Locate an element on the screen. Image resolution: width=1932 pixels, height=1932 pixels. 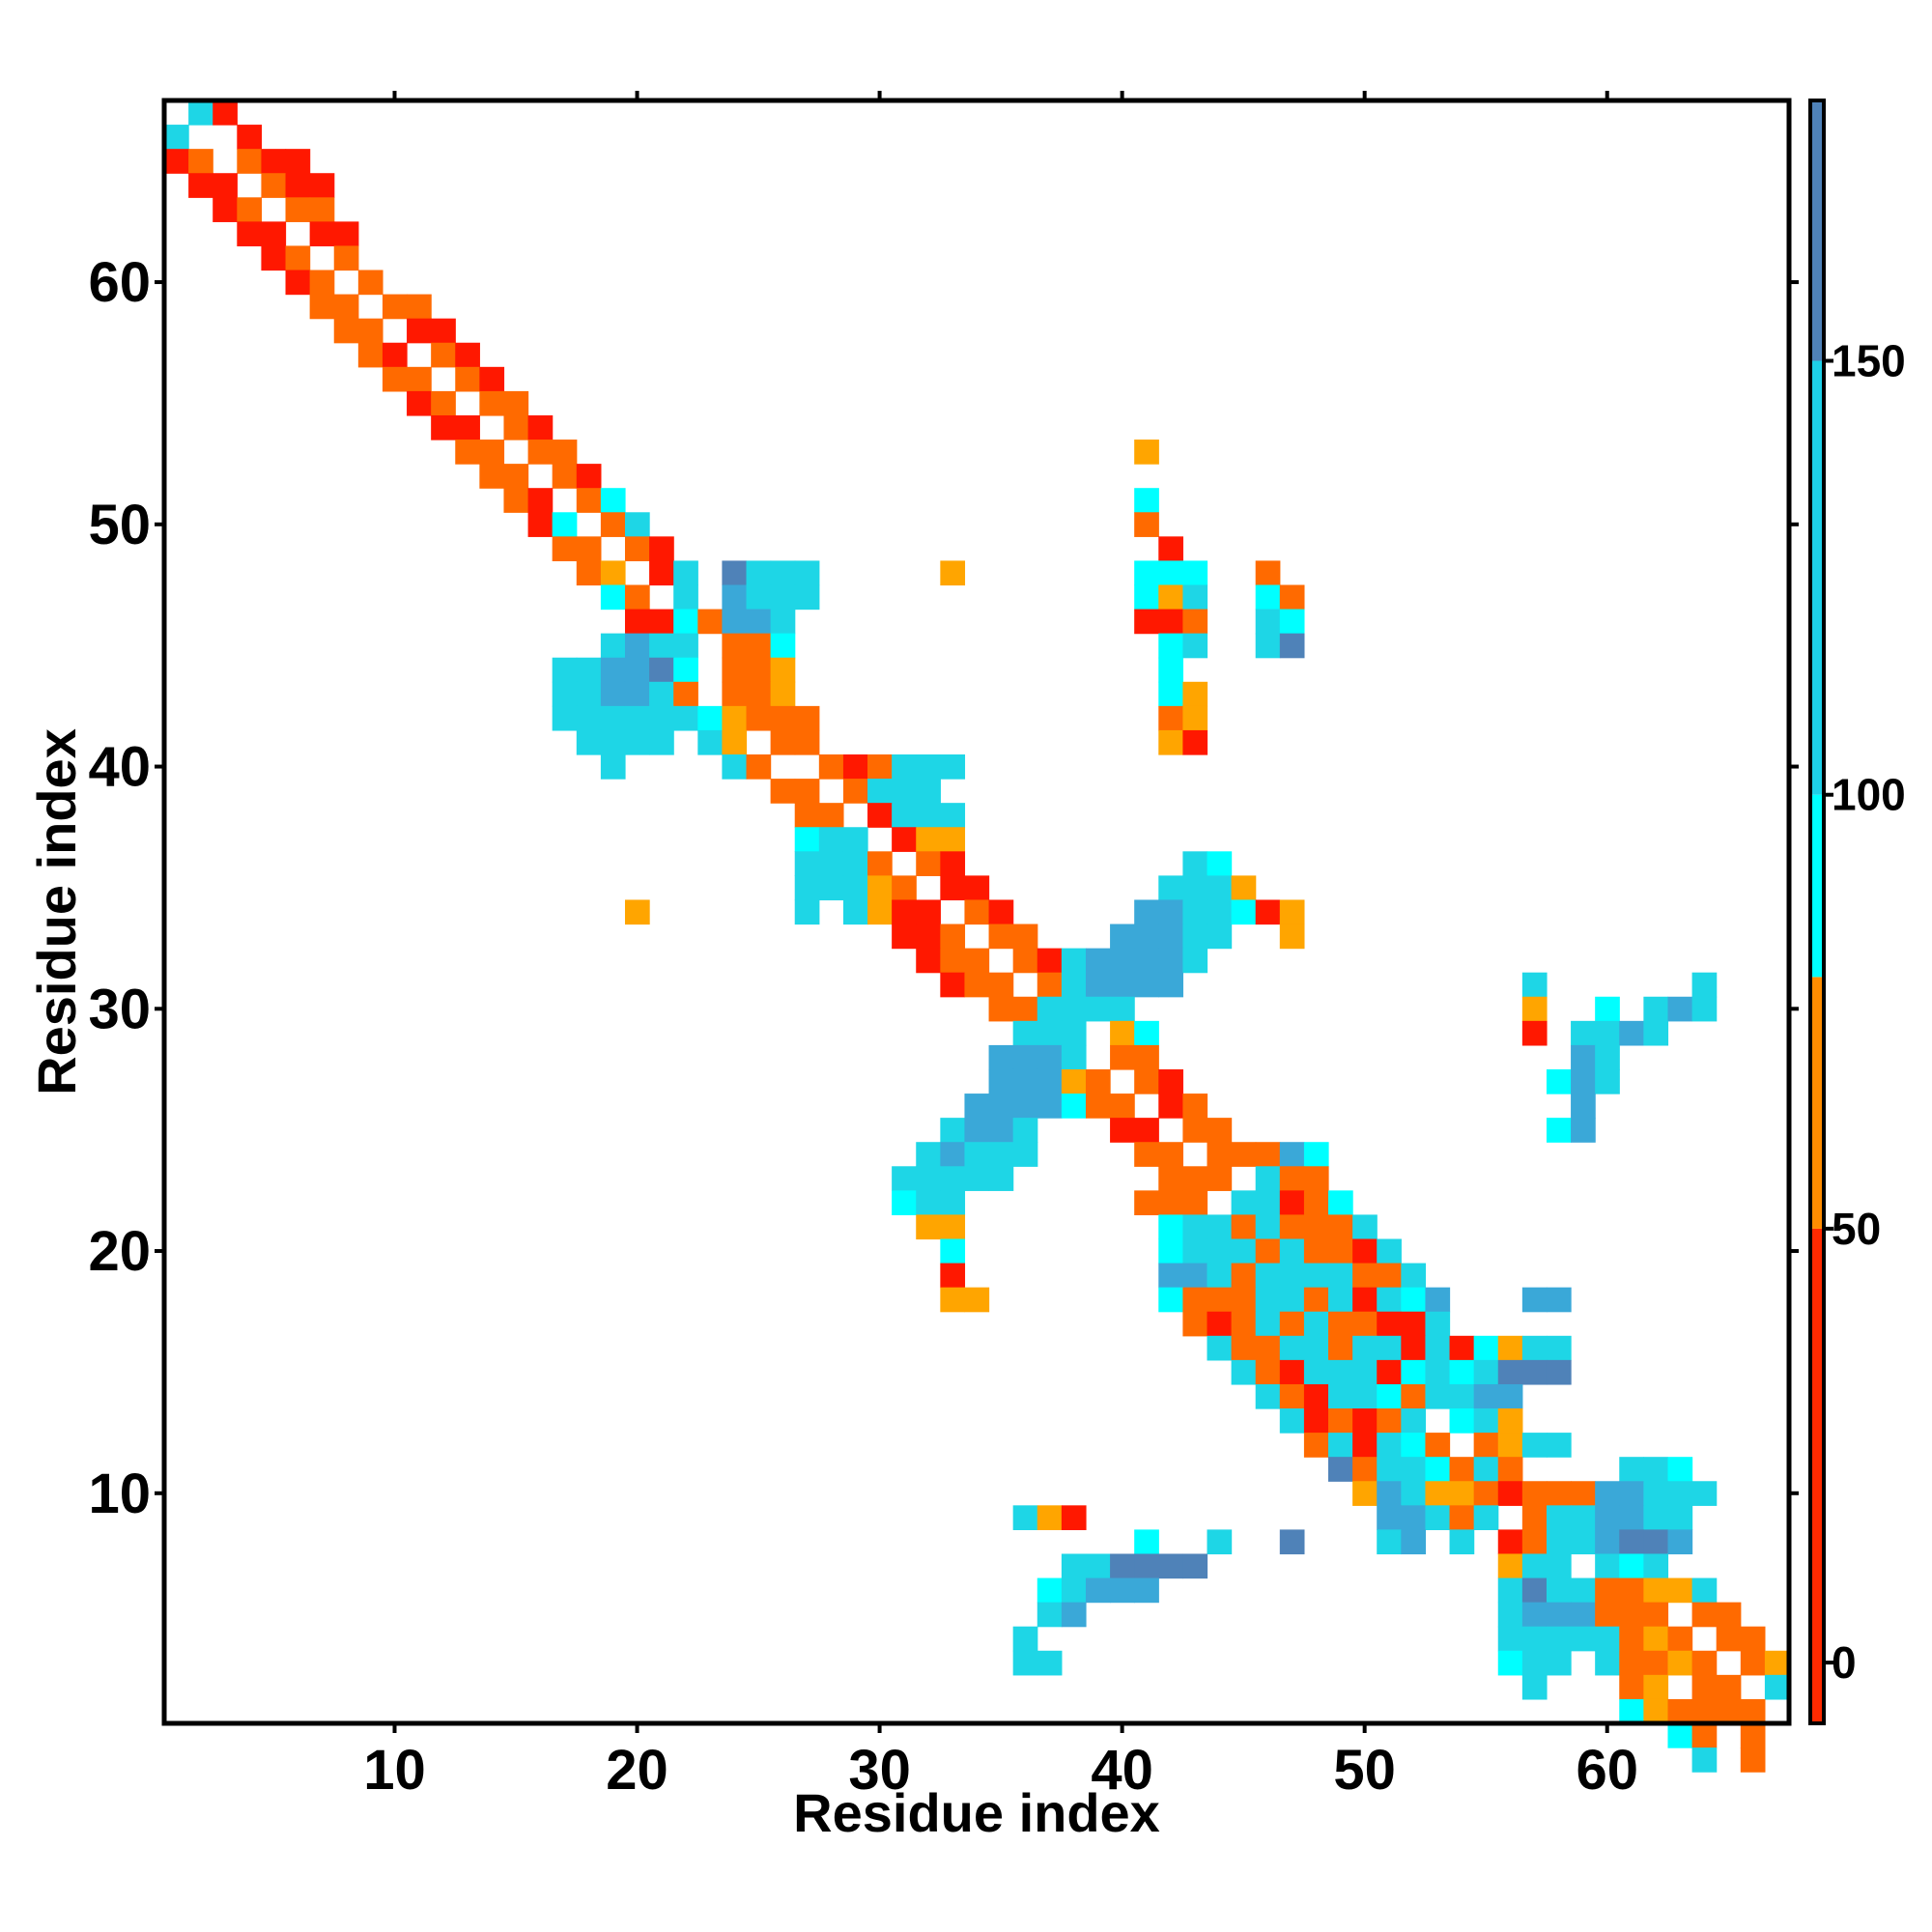
x-tick-label: 20 is located at coordinates (637, 1770).